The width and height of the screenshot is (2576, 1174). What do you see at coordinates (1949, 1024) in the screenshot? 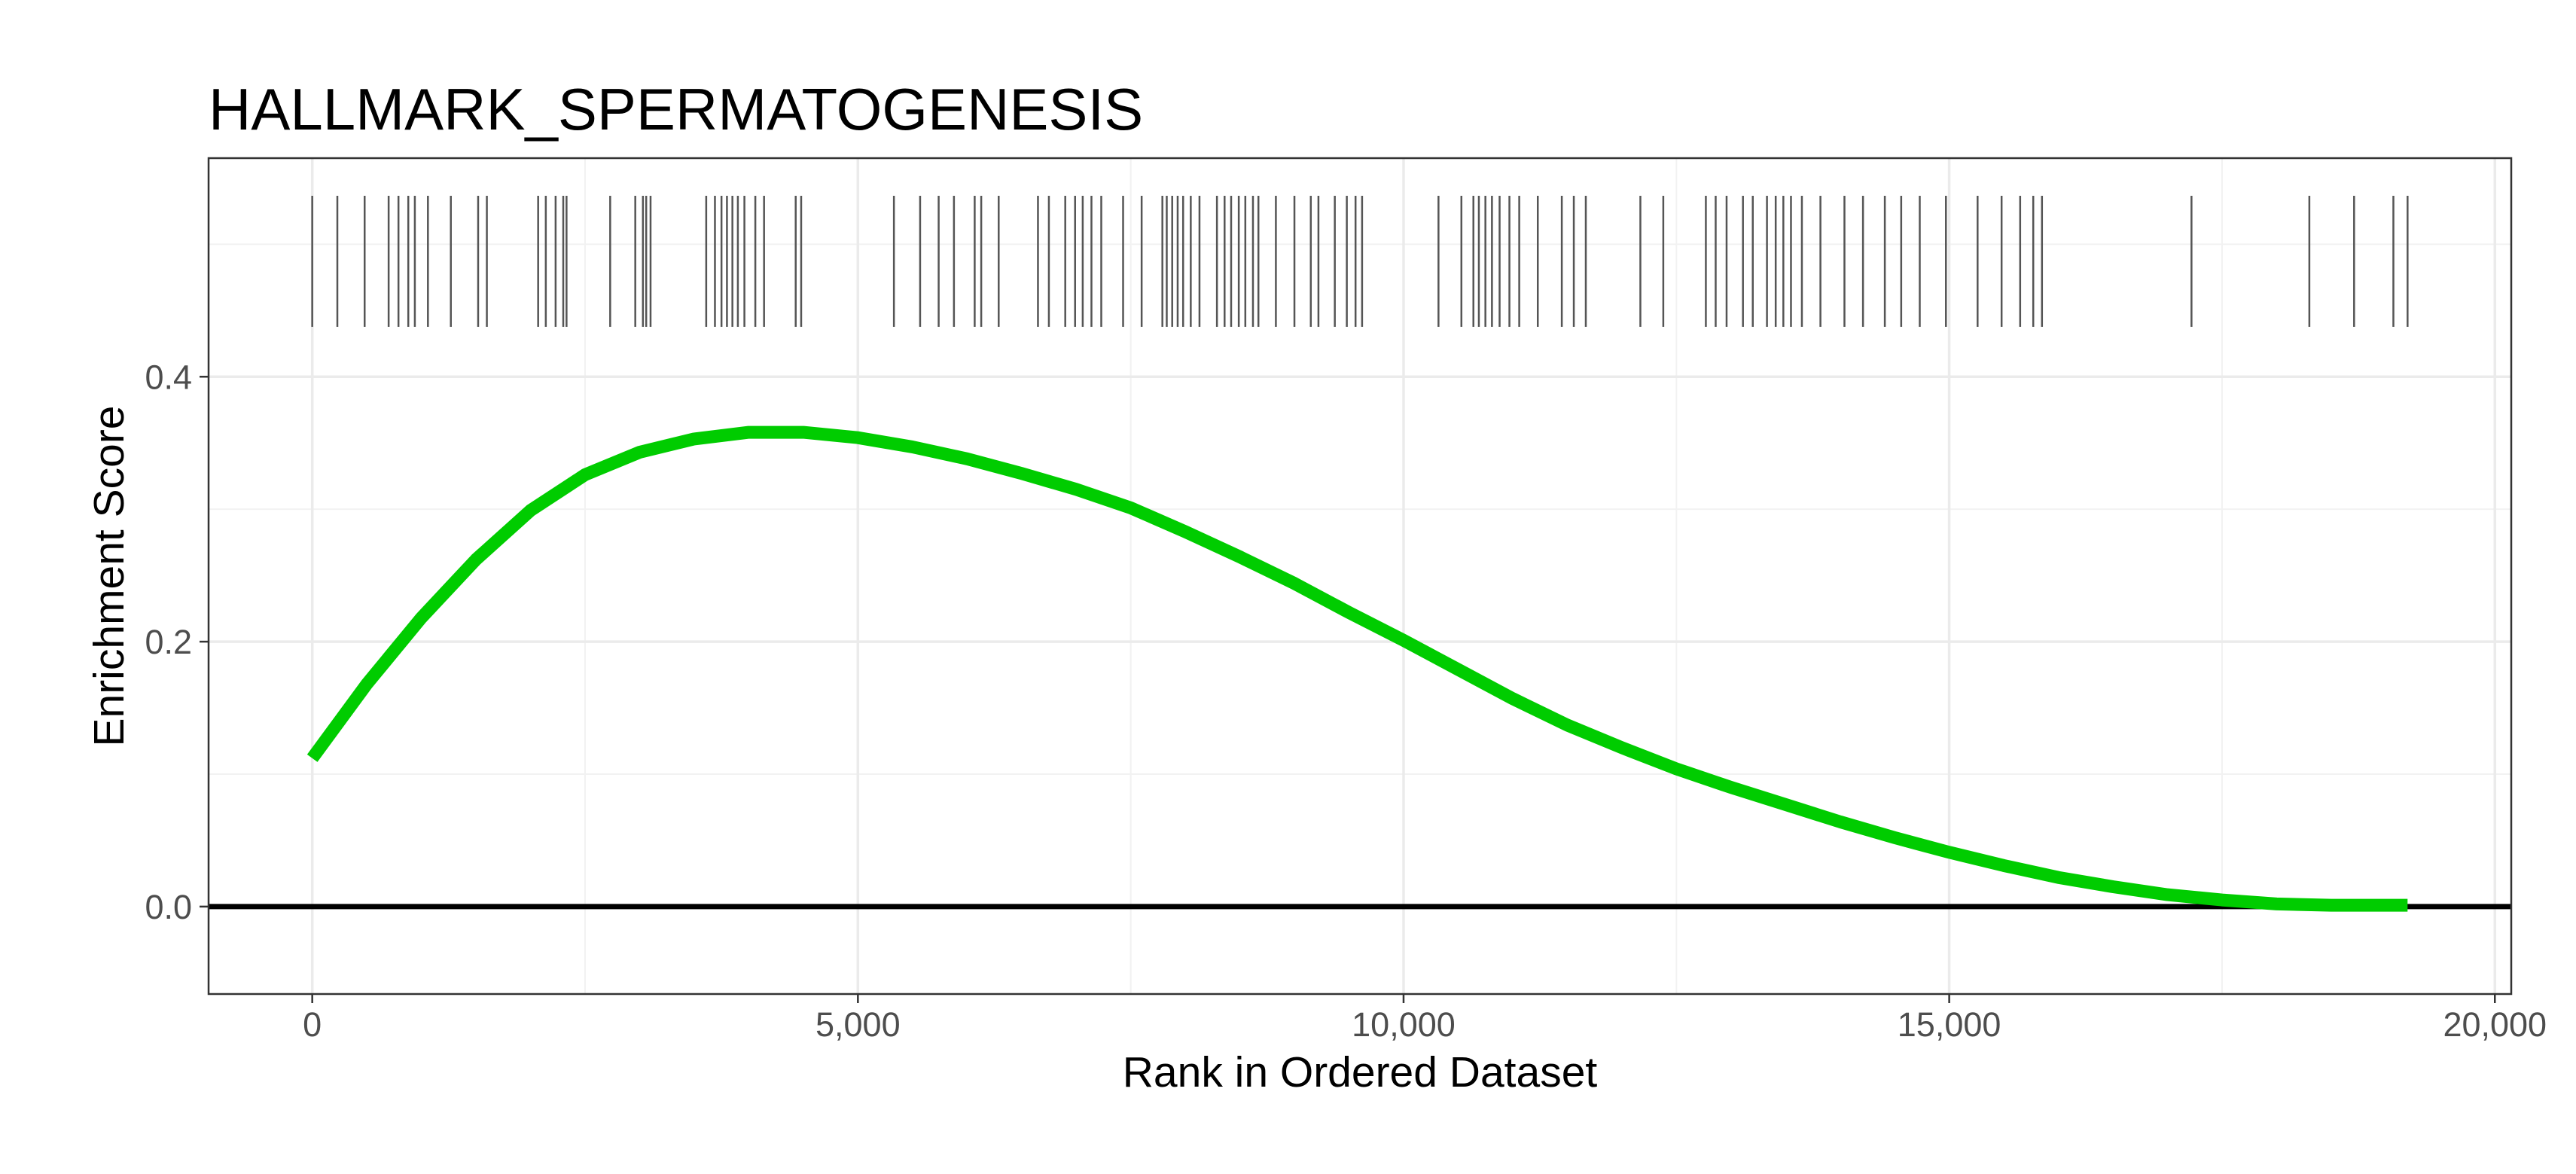
I see `x-tick-label: 15,000` at bounding box center [1949, 1024].